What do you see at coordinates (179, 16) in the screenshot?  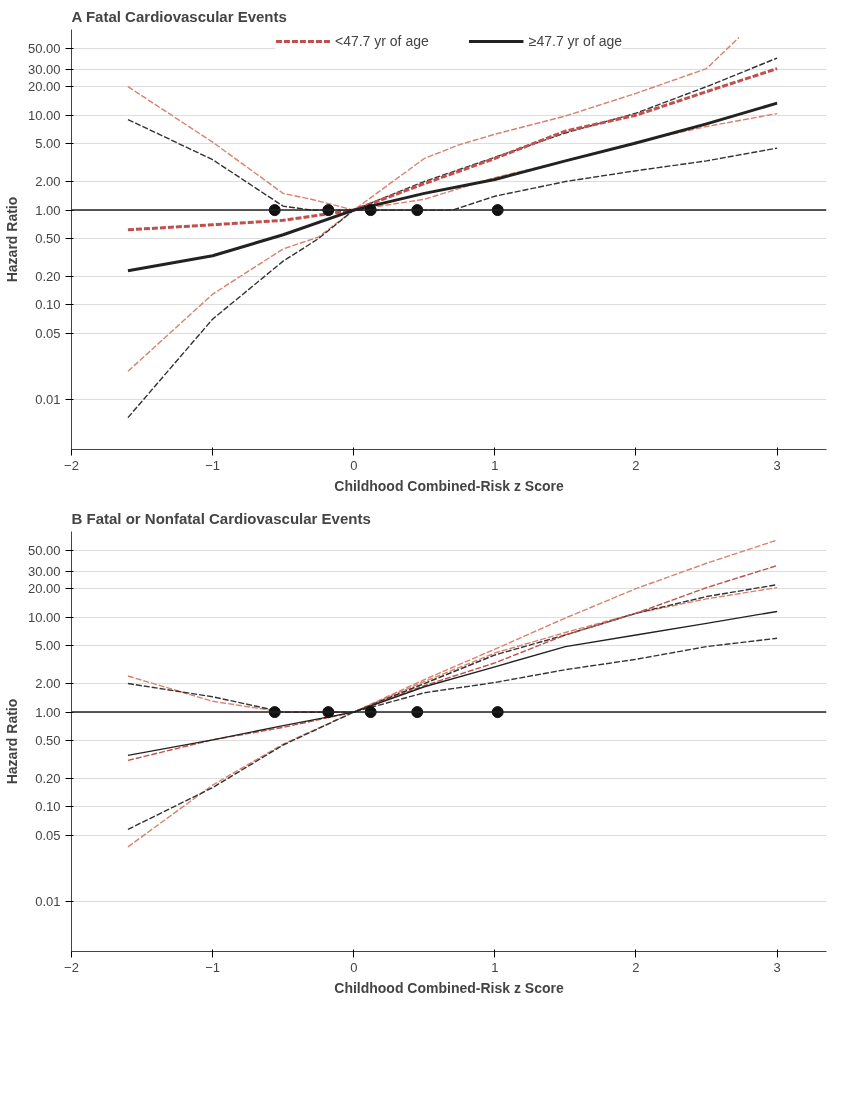 I see `chart-title: A Fatal Cardiovascular Events` at bounding box center [179, 16].